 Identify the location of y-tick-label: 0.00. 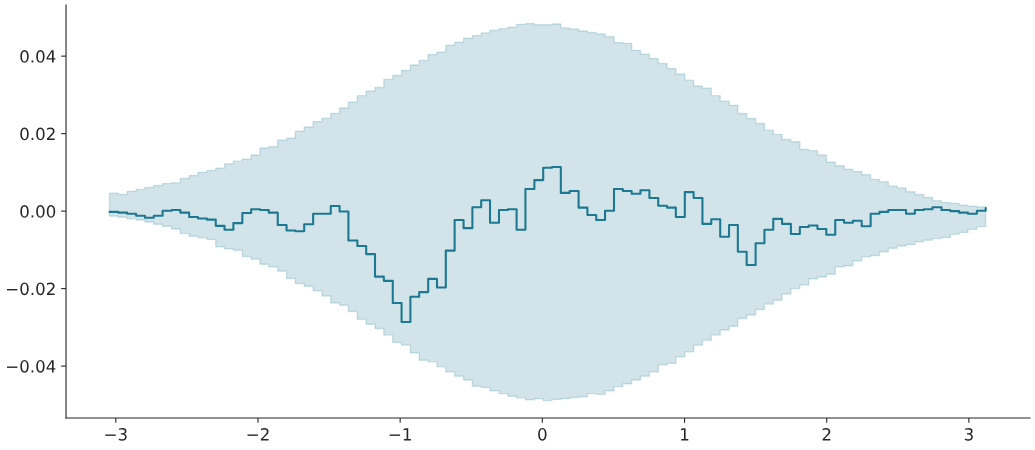
(38, 211).